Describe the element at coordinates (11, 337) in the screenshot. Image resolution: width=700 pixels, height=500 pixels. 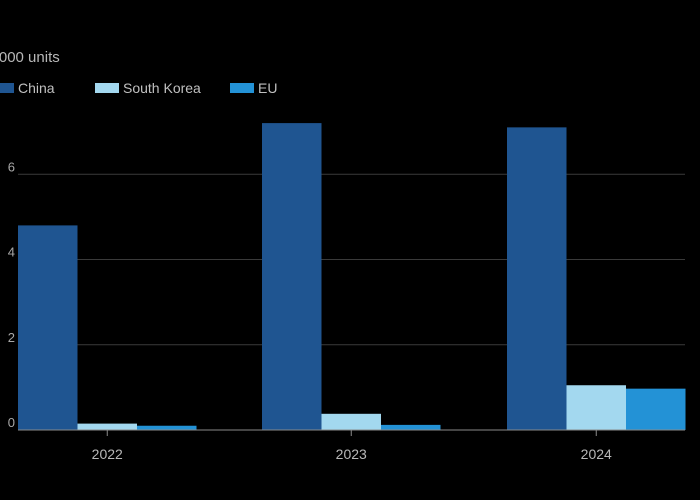
I see `y-tick-label-2: 2` at that location.